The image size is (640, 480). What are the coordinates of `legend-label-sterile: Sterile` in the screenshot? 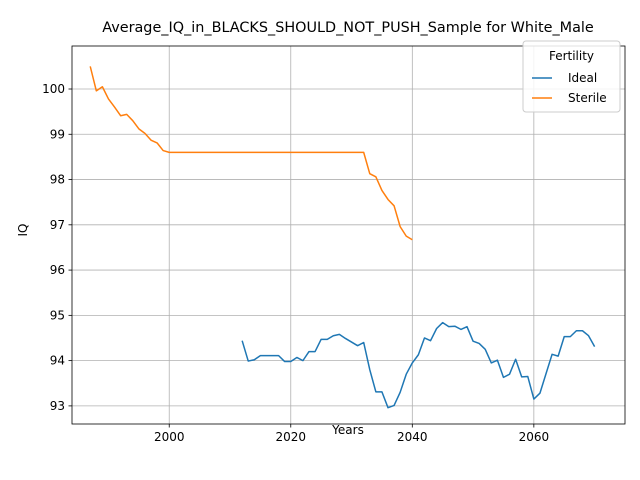 It's located at (587, 98).